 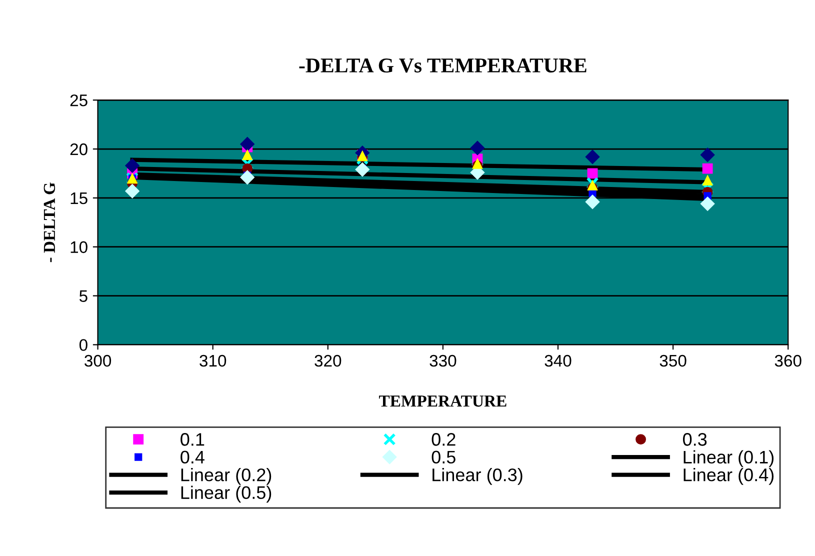 I want to click on y-tick-label: 15, so click(x=79, y=198).